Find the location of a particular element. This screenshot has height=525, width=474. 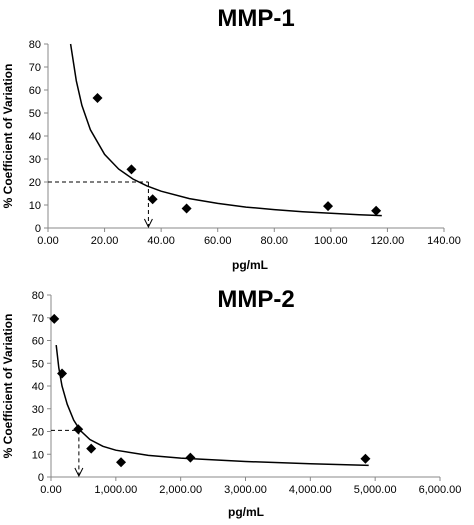

x-tick-label: 6,000.00 is located at coordinates (440, 490).